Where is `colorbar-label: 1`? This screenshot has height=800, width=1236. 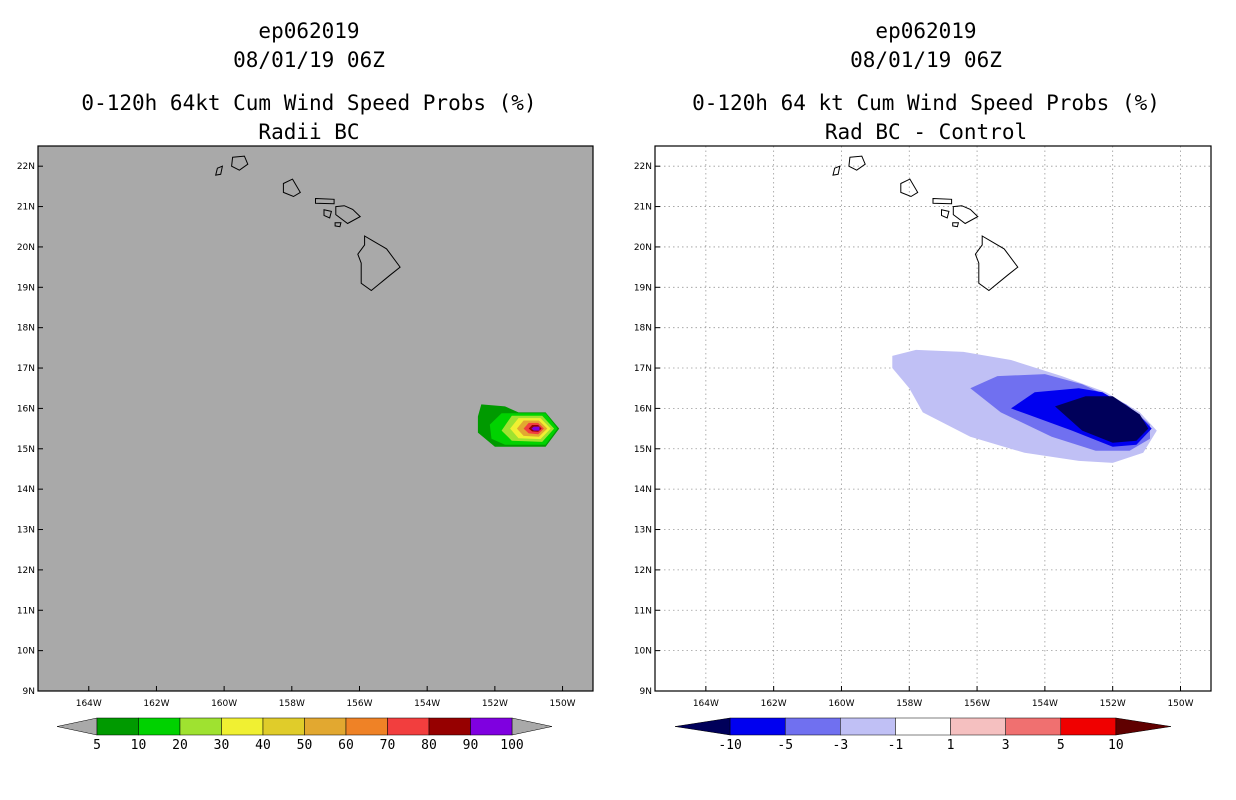
colorbar-label: 1 is located at coordinates (951, 745).